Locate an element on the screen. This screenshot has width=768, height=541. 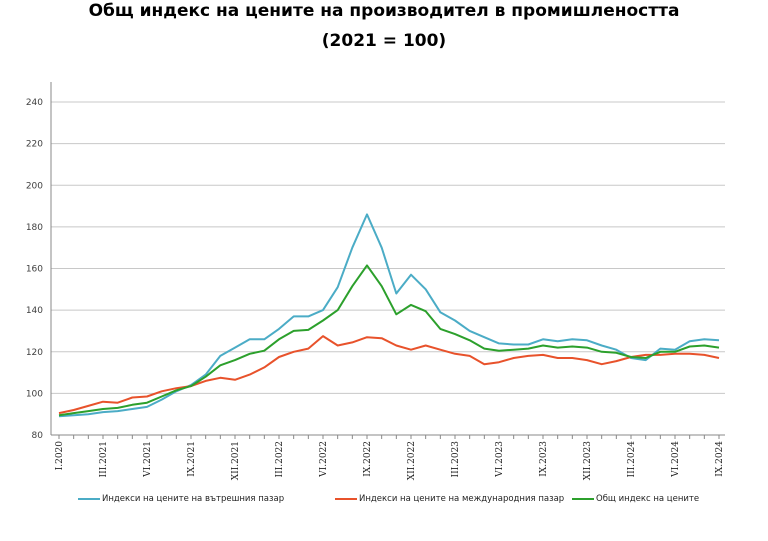
x-tick-label: I.2020 is located at coordinates (60, 456).